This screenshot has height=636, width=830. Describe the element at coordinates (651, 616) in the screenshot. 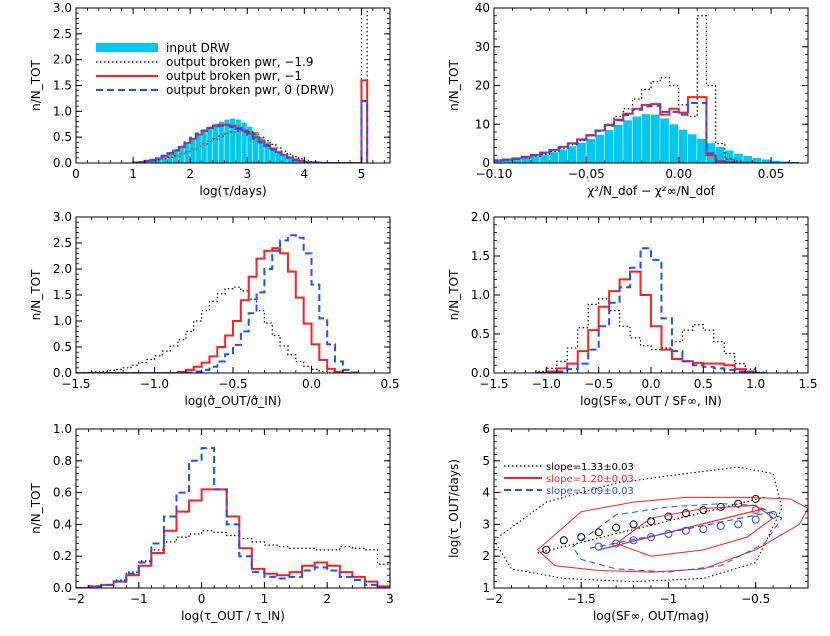

I see `x-axis-title: log(SF∞, OUT/mag)` at that location.